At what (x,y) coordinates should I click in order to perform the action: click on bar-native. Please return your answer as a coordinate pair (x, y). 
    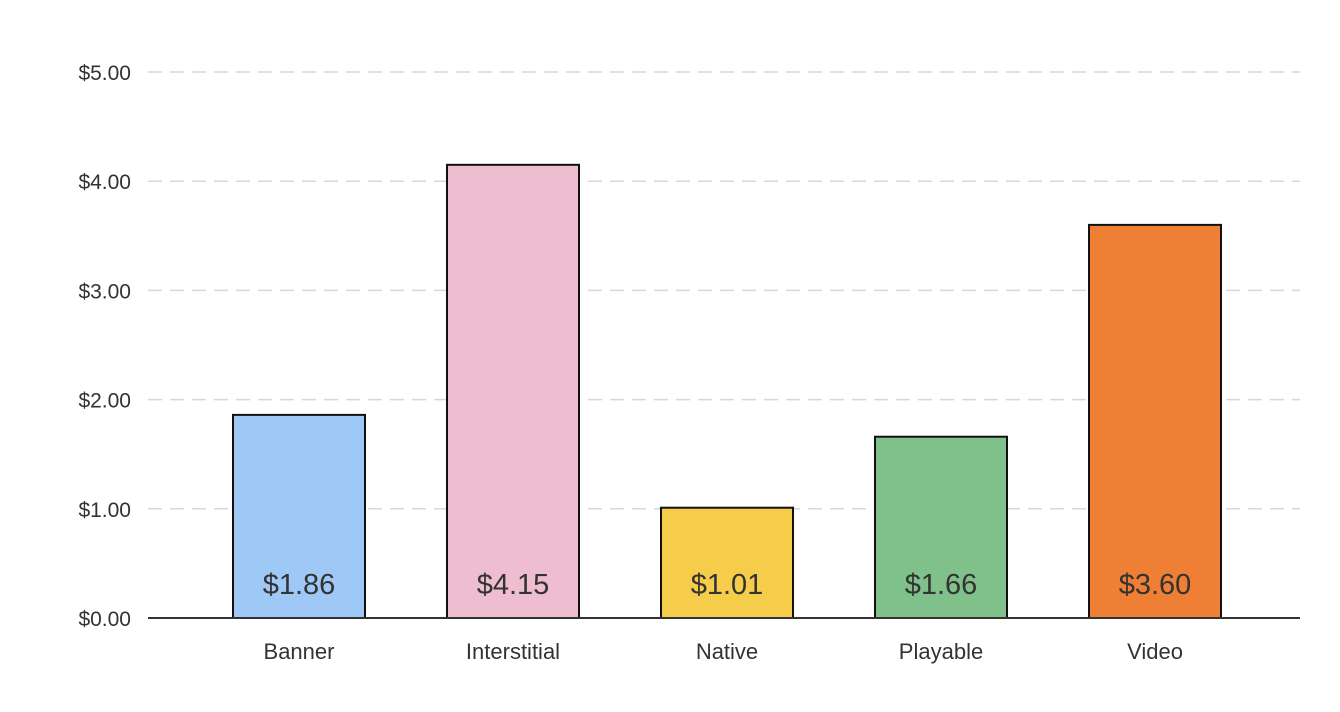
    Looking at the image, I should click on (727, 563).